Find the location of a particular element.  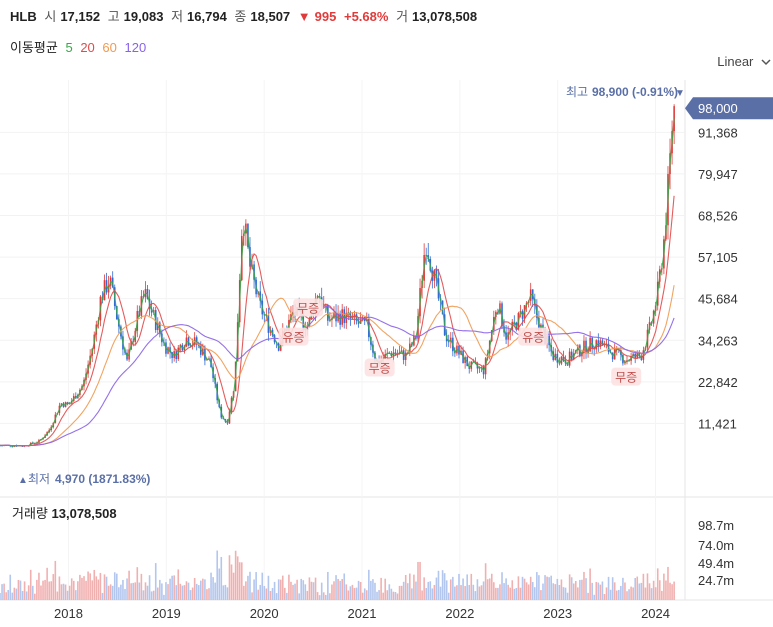

price-tick-label: 34,263 is located at coordinates (718, 340).